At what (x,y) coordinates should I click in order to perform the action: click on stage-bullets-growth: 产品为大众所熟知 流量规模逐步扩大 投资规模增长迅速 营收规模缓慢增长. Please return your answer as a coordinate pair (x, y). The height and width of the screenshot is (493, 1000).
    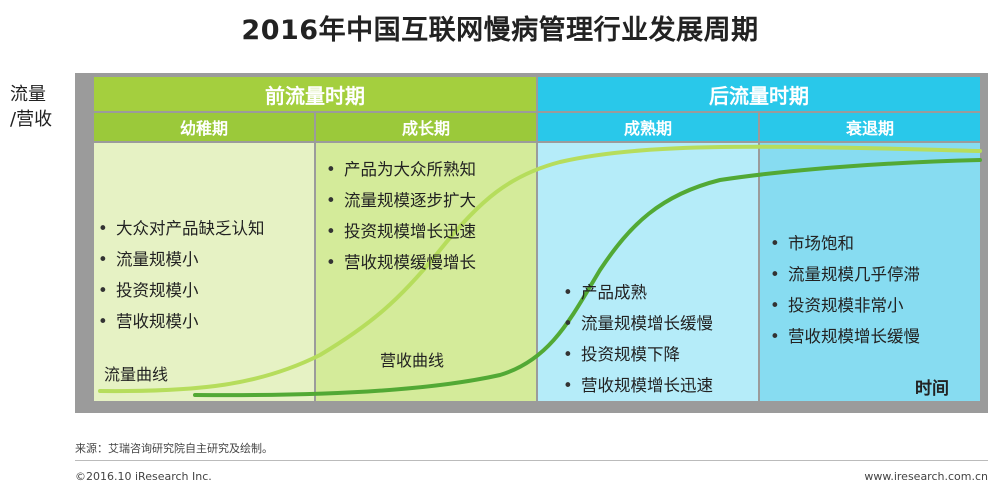
    Looking at the image, I should click on (401, 216).